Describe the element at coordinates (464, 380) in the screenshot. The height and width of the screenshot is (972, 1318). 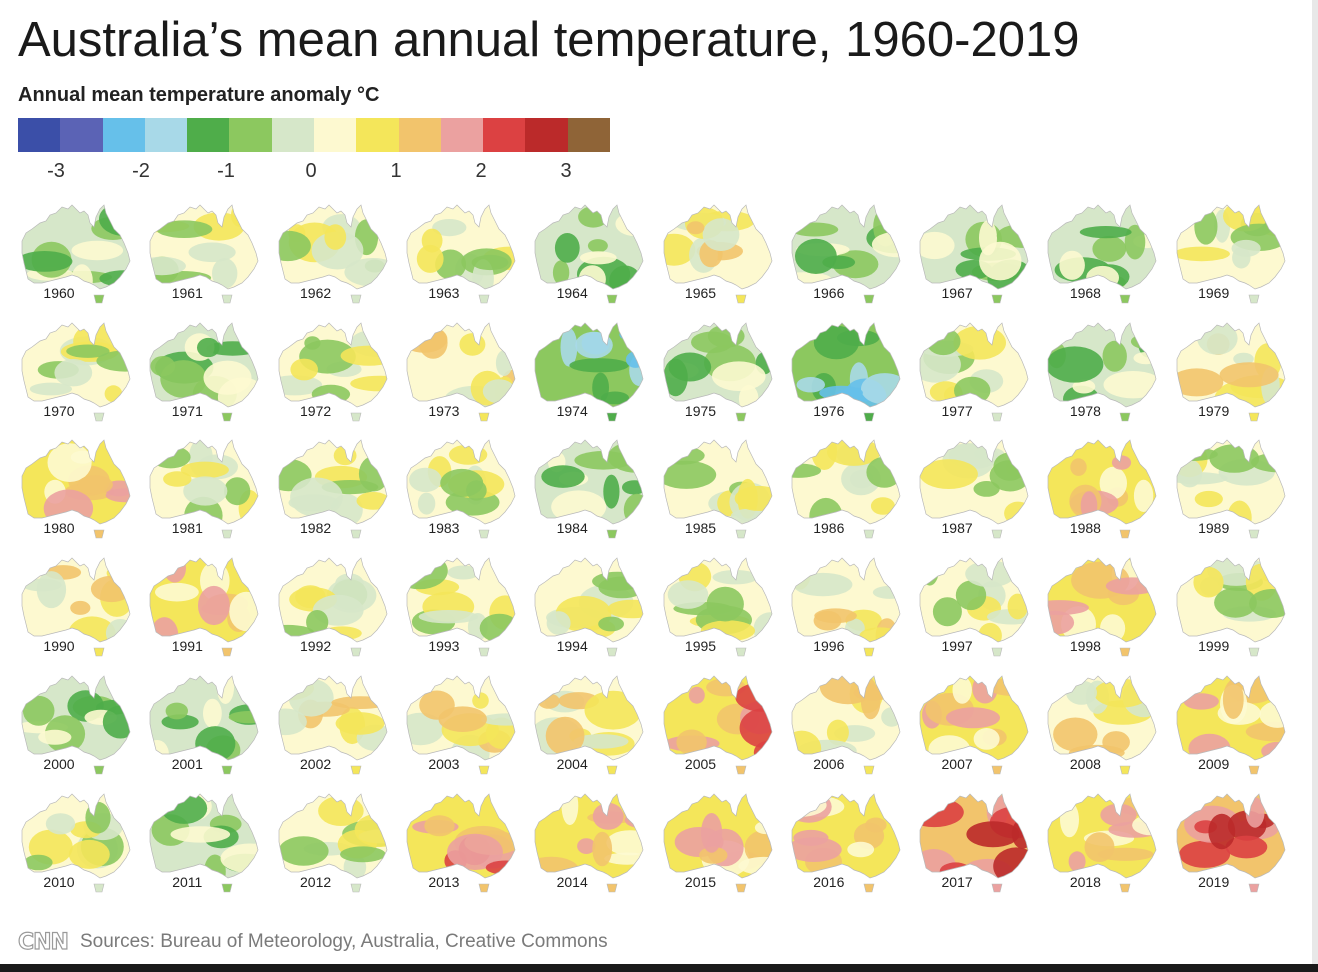
I see `map-panel: 1973` at that location.